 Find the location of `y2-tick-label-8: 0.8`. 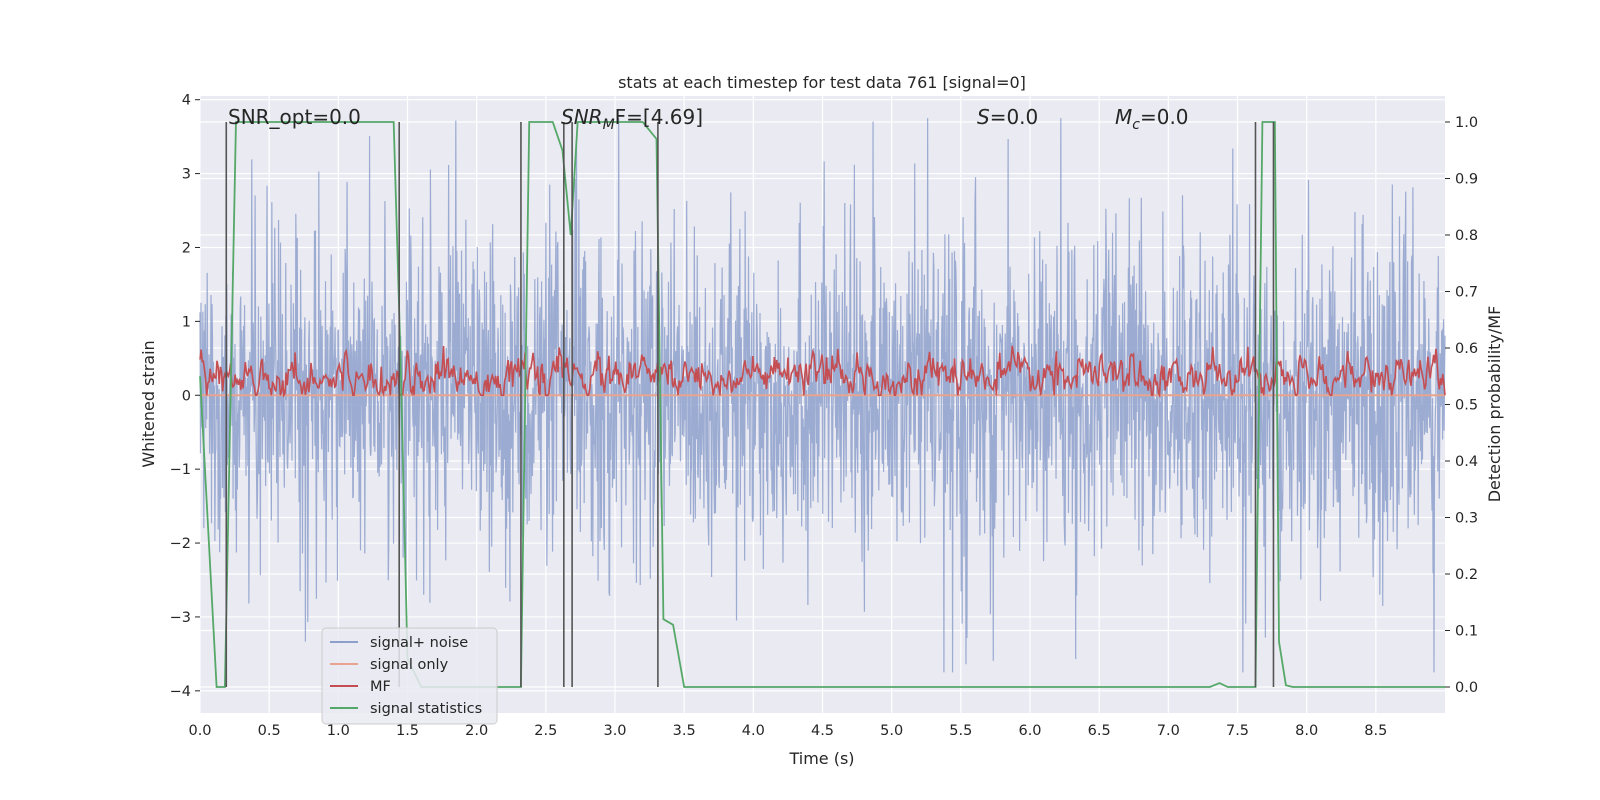

y2-tick-label-8: 0.8 is located at coordinates (1466, 236).